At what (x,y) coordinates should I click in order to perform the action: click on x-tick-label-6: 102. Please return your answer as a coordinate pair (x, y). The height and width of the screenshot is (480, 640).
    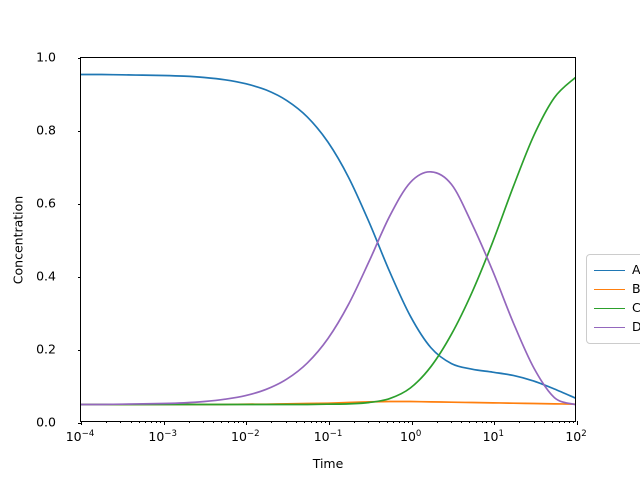
    Looking at the image, I should click on (576, 436).